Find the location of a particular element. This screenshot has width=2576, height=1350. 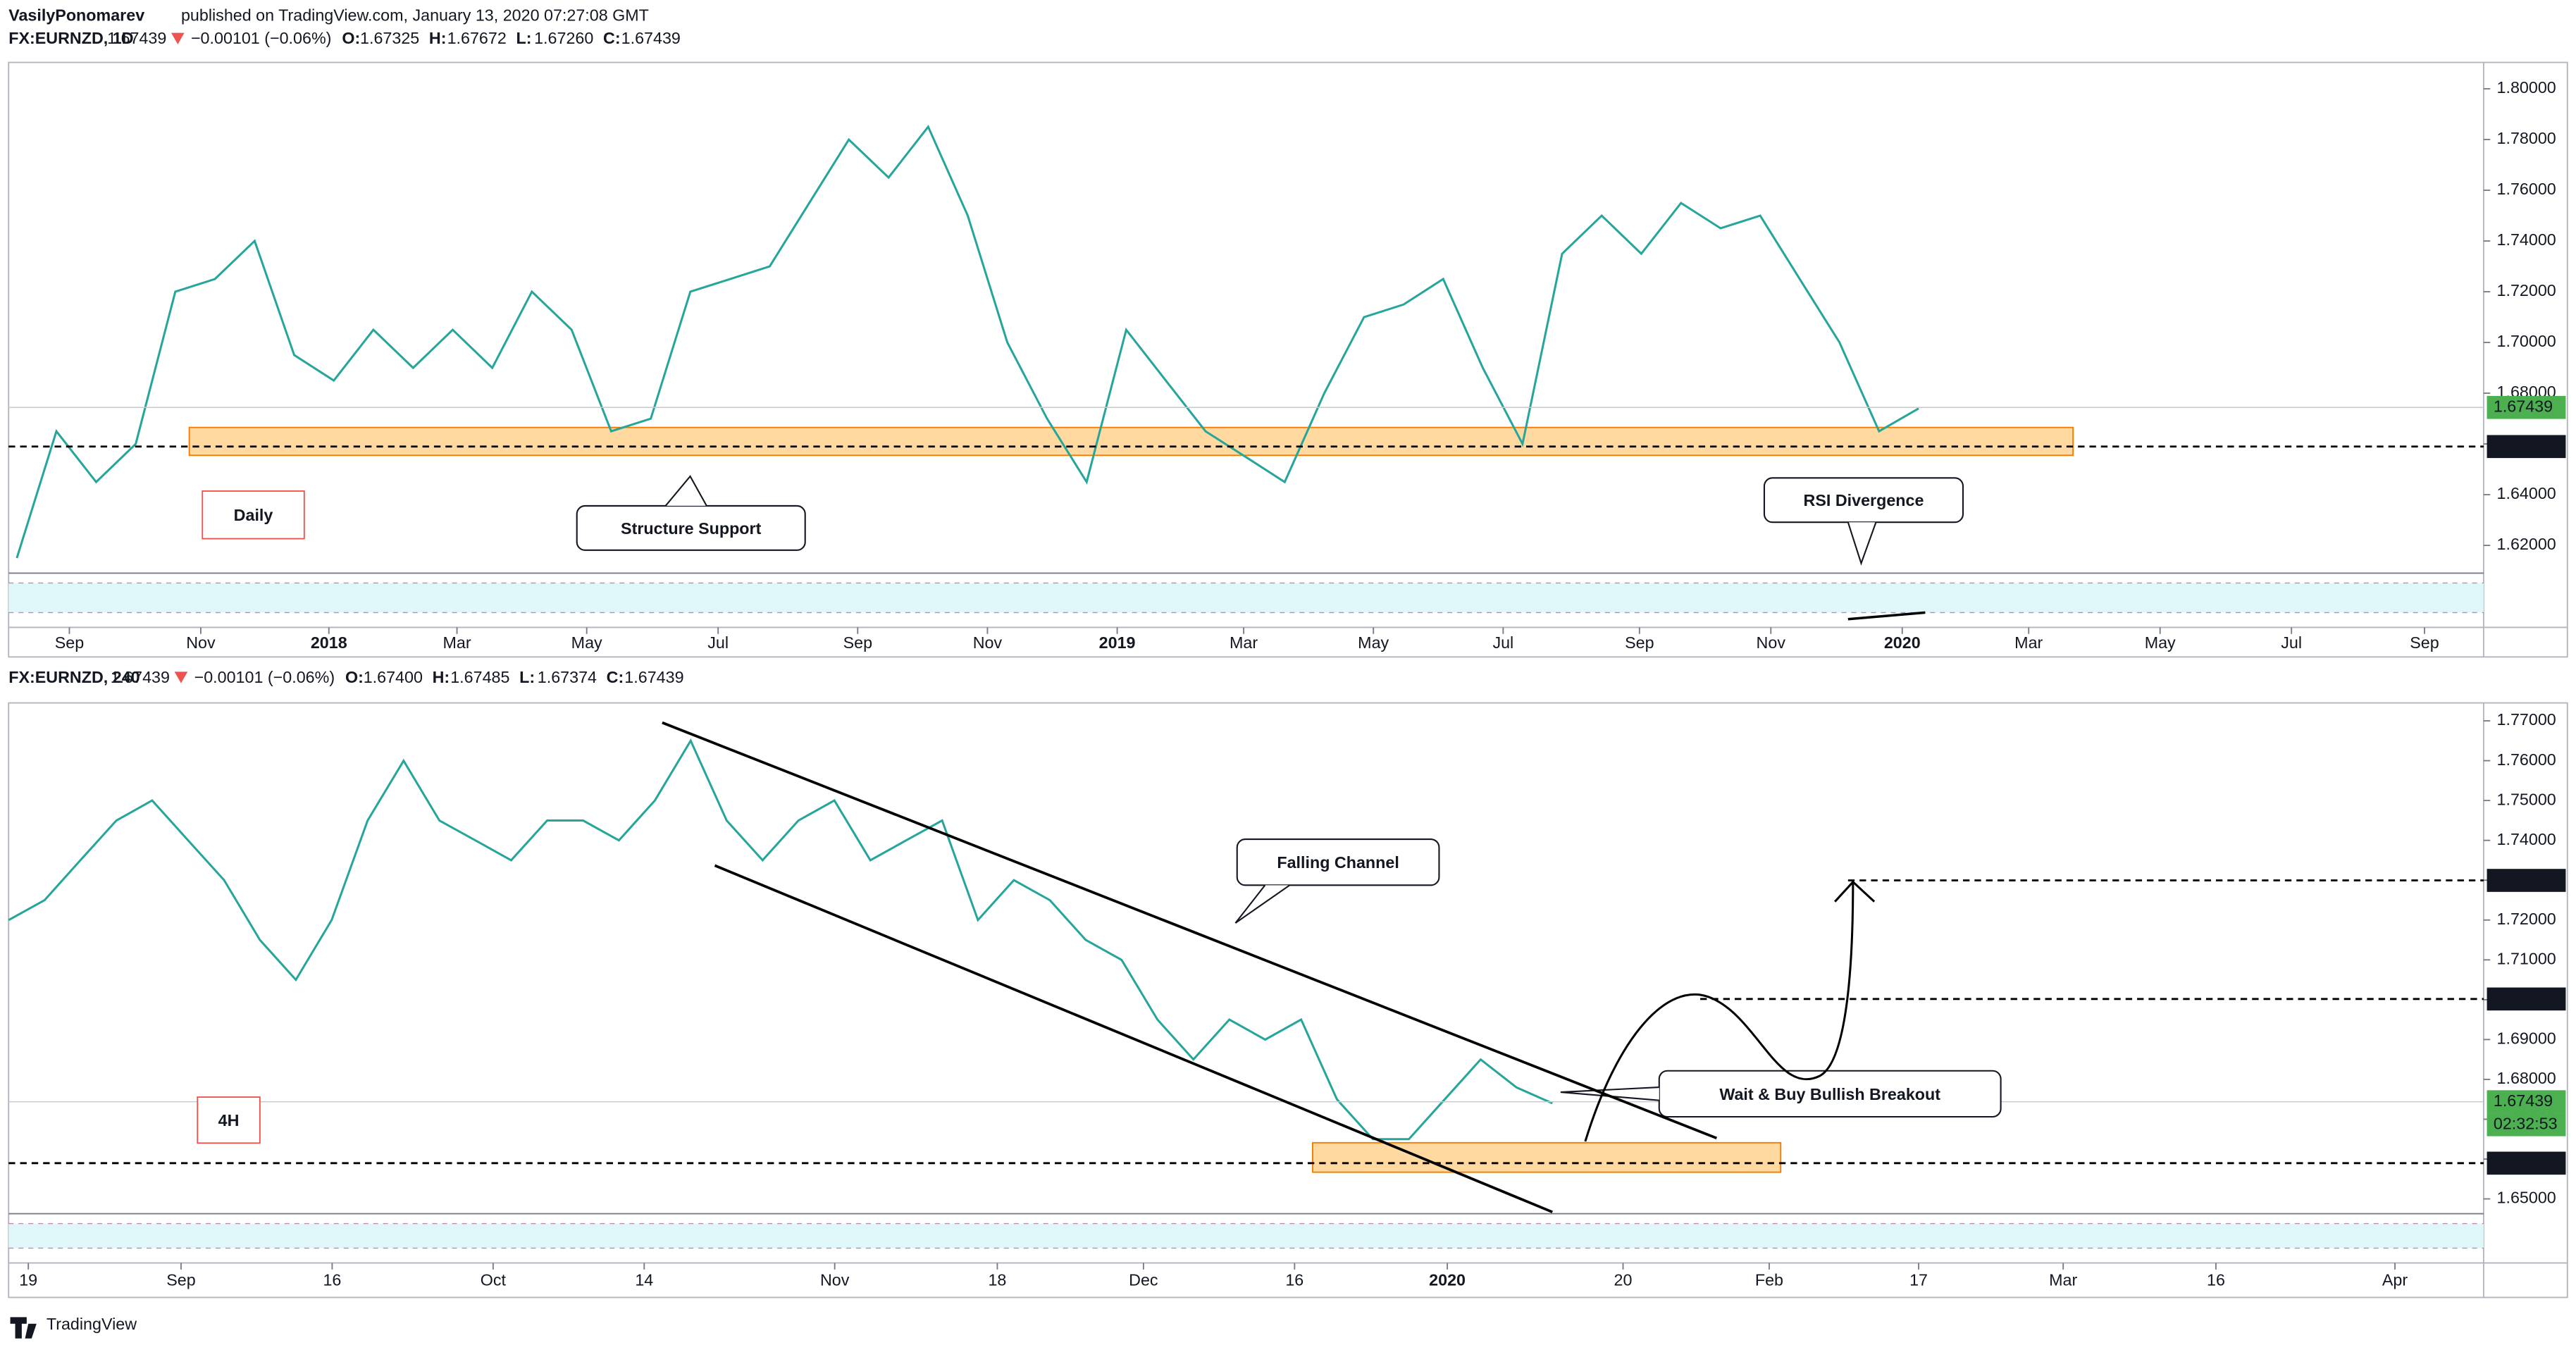

x-tick-label: 2020 is located at coordinates (1447, 1279).